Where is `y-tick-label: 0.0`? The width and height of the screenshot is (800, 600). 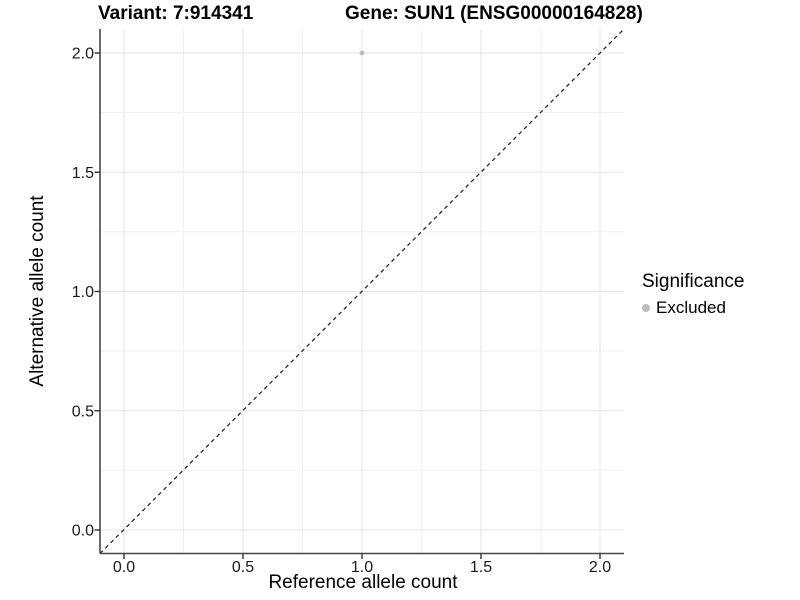 y-tick-label: 0.0 is located at coordinates (83, 531).